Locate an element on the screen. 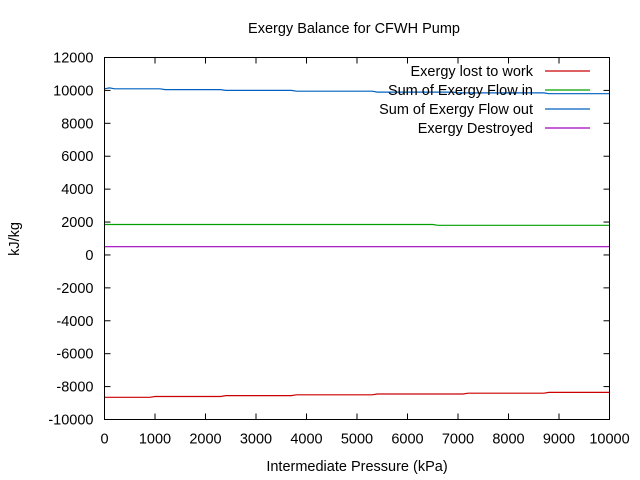 The width and height of the screenshot is (640, 480). x-tick-label: 8000 is located at coordinates (508, 440).